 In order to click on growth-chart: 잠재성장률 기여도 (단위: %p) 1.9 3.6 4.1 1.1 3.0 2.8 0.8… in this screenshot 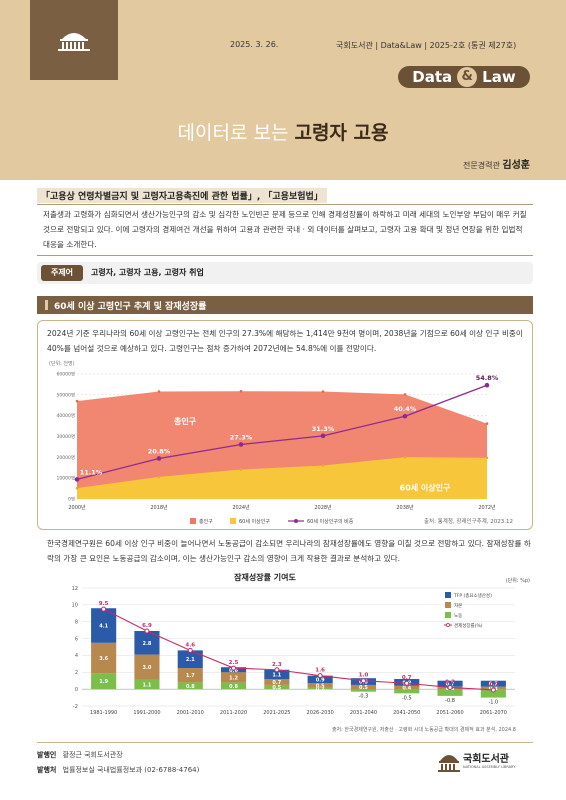, I will do `click(301, 644)`.